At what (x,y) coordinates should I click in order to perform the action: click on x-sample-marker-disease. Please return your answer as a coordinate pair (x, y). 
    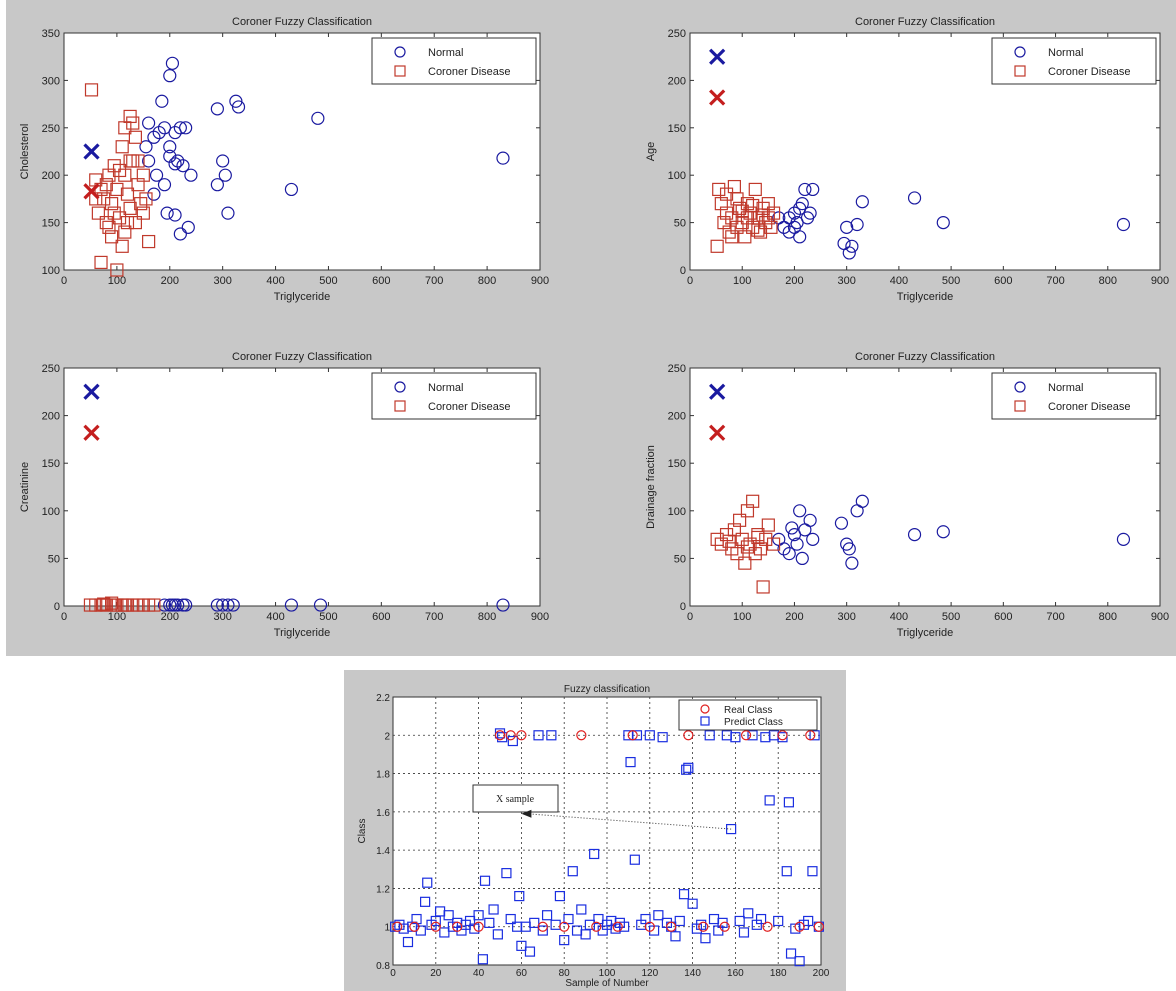
    Looking at the image, I should click on (91, 191).